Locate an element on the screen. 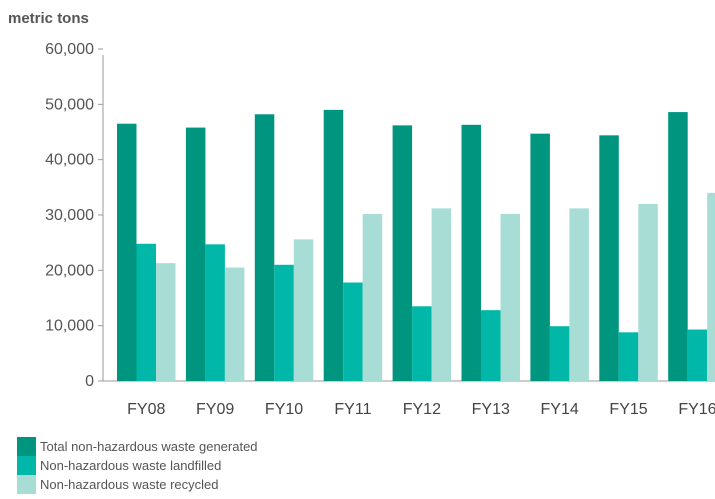 This screenshot has height=499, width=715. x-category-label: FY12 is located at coordinates (422, 409).